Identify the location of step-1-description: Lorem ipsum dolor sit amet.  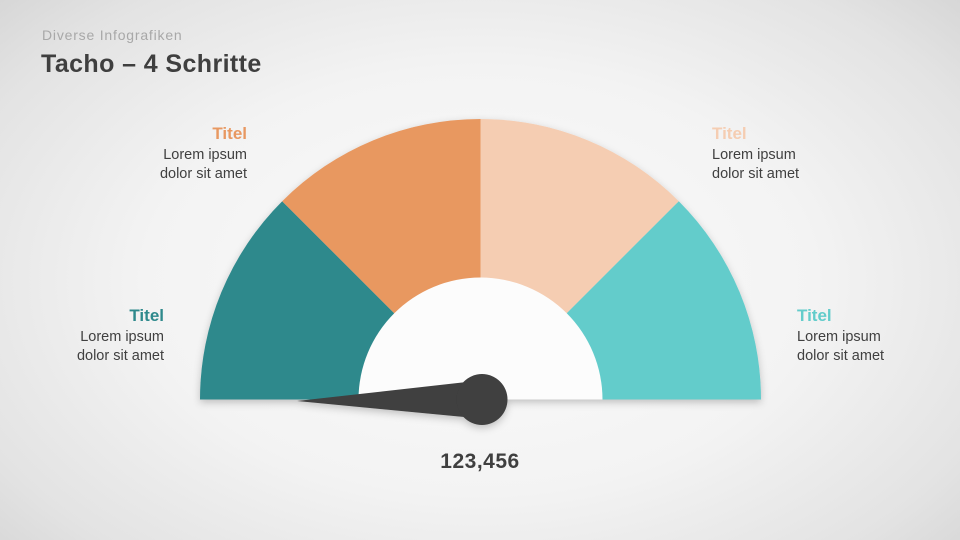
(120, 346).